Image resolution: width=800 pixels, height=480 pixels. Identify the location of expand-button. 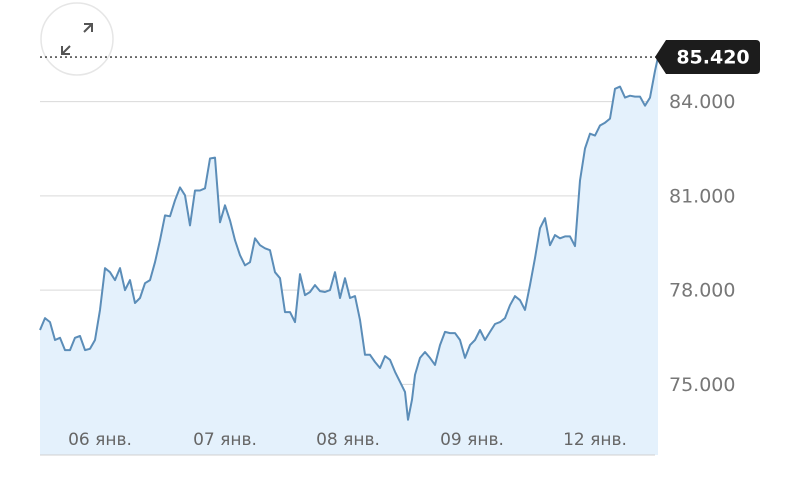
(77, 39).